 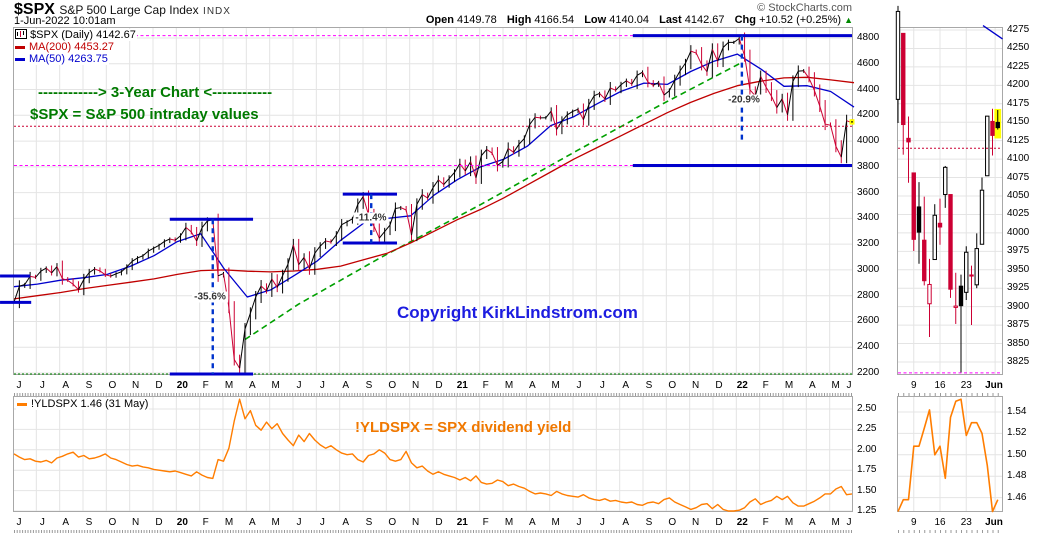 What do you see at coordinates (868, 321) in the screenshot?
I see `main-price-tick-label: 2600` at bounding box center [868, 321].